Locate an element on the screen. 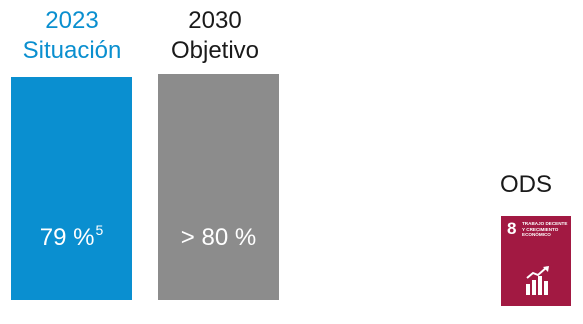  bar-value-text-2023: 79 % is located at coordinates (67, 237).